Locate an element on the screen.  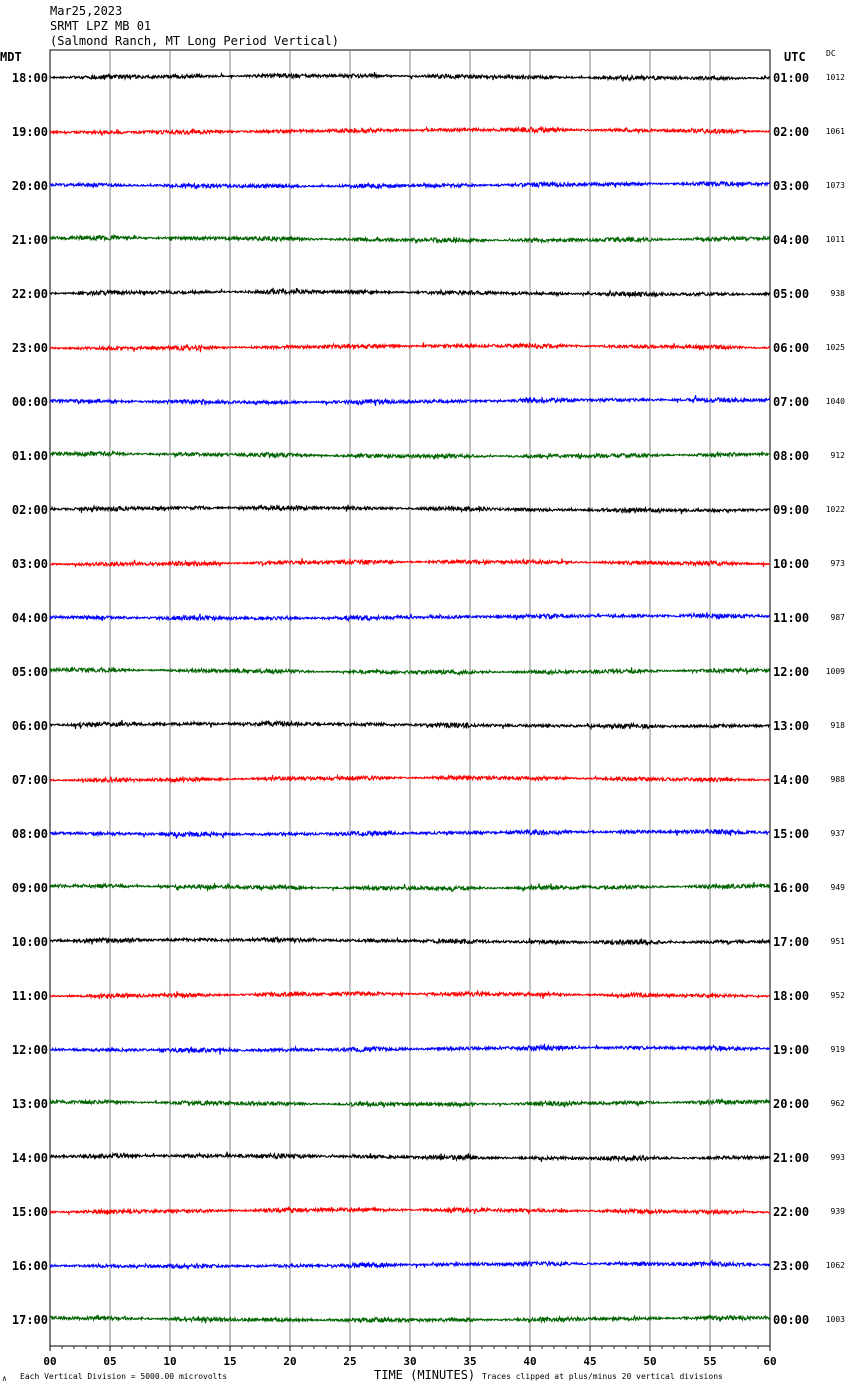
row-dc-value: 938 is located at coordinates (838, 293).